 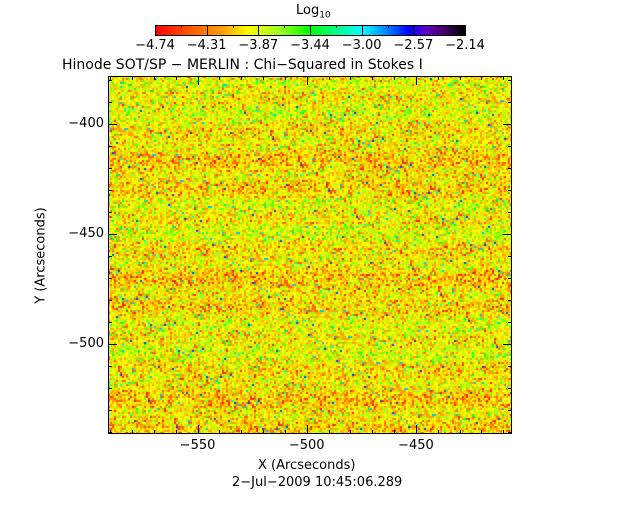 What do you see at coordinates (307, 465) in the screenshot?
I see `x-axis-label: X (Arcseconds)` at bounding box center [307, 465].